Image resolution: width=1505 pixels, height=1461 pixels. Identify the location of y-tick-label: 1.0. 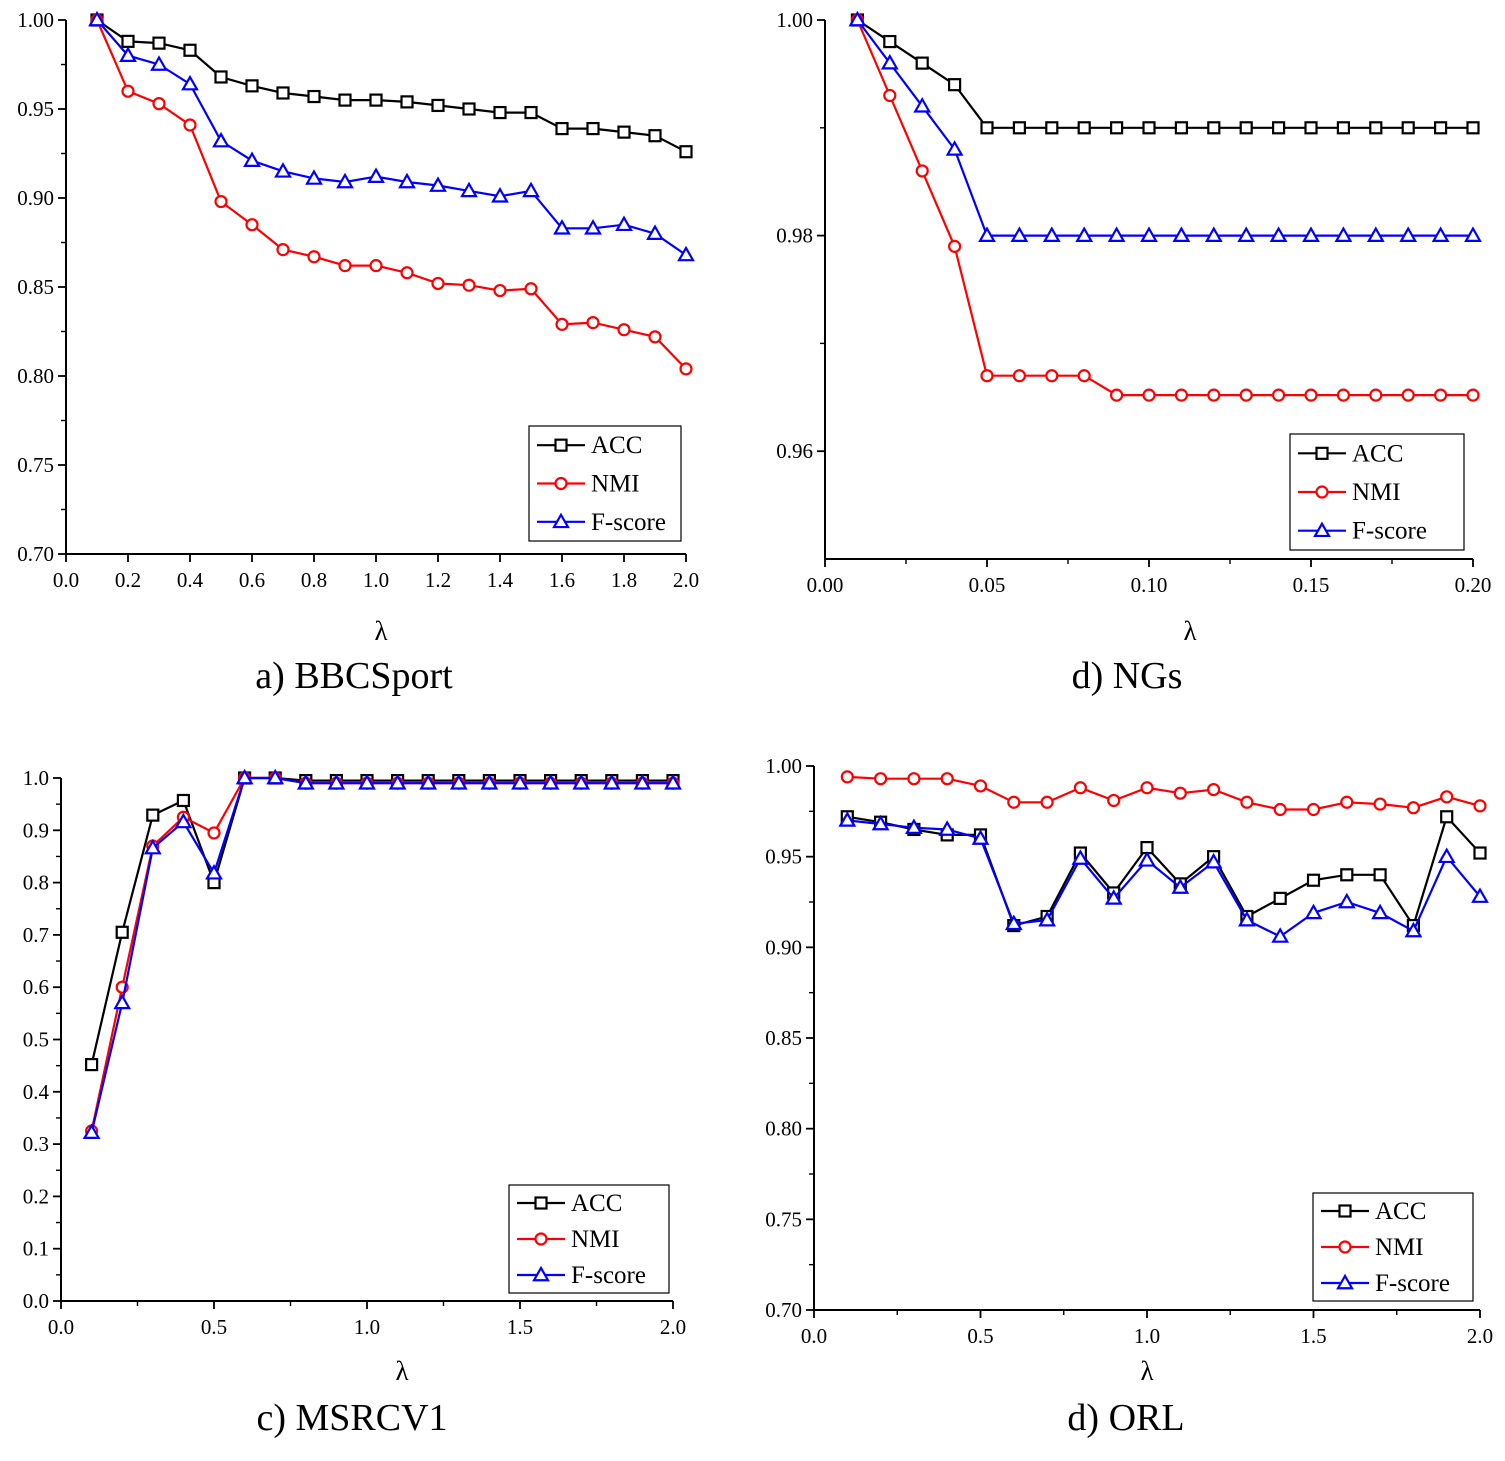
(36, 778).